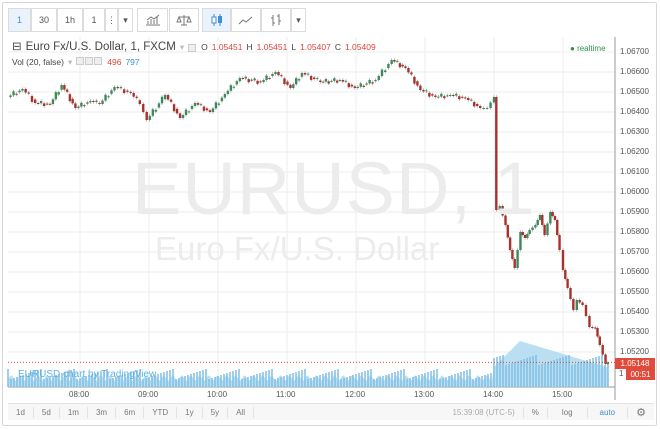 The image size is (660, 429). What do you see at coordinates (44, 20) in the screenshot?
I see `interval-30m-button: 30` at bounding box center [44, 20].